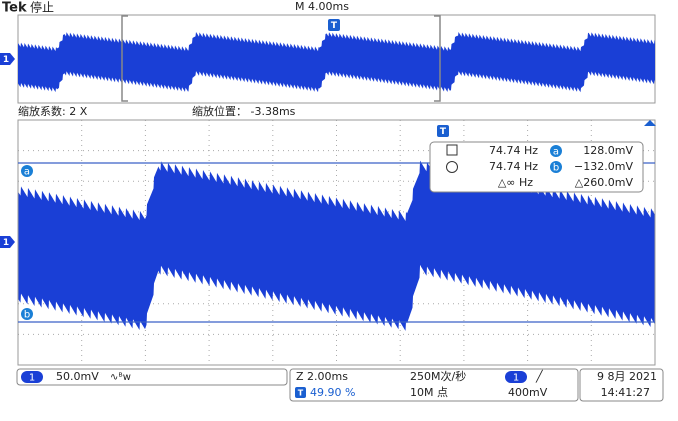 Image resolution: width=678 pixels, height=421 pixels. Describe the element at coordinates (625, 392) in the screenshot. I see `svg-text: 14:41:27` at that location.